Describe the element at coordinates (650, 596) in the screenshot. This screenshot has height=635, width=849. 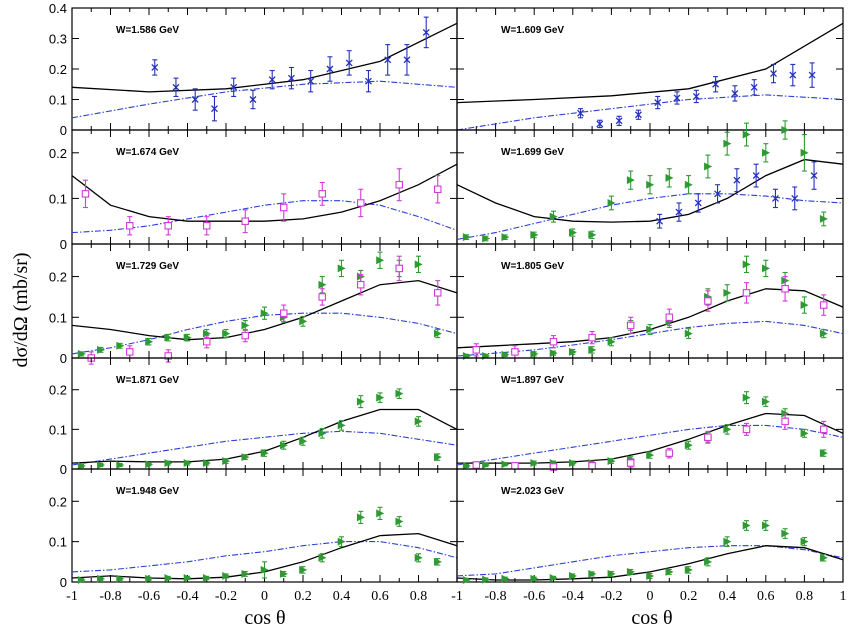
I see `xtick-label: 0` at that location.